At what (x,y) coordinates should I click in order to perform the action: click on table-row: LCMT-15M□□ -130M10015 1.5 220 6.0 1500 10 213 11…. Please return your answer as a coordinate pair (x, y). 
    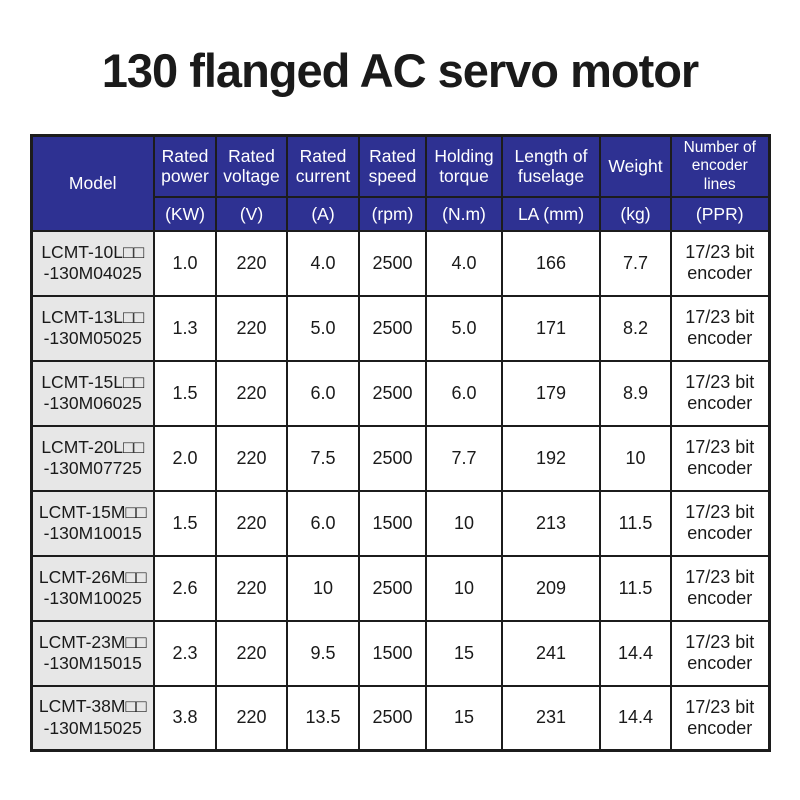
    Looking at the image, I should click on (400, 523).